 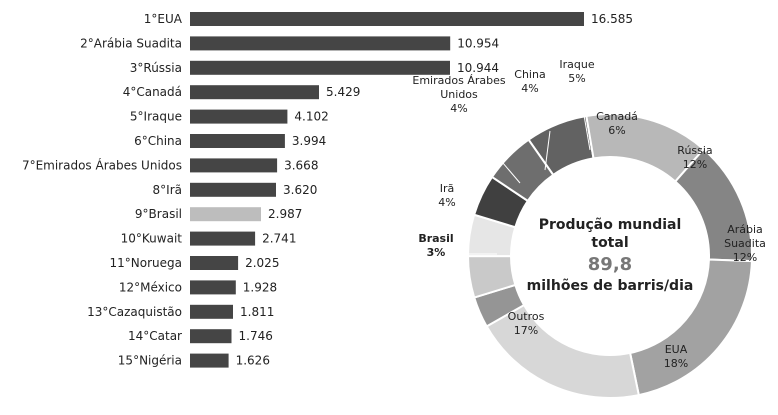 What do you see at coordinates (609, 243) in the screenshot?
I see `center-title-line2: total` at bounding box center [609, 243].